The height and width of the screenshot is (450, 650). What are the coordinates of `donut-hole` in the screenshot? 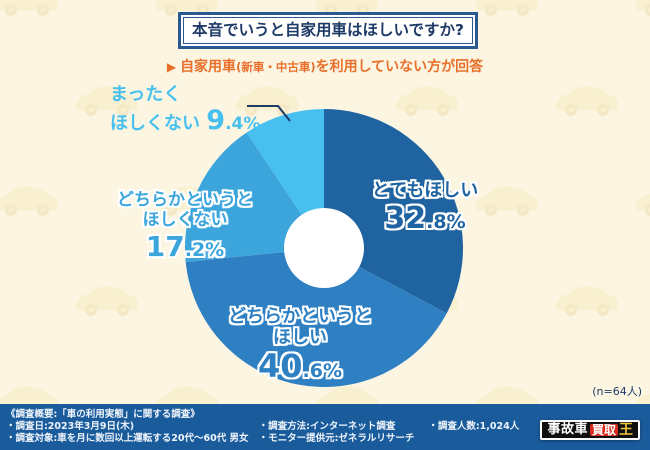 It's located at (324, 248).